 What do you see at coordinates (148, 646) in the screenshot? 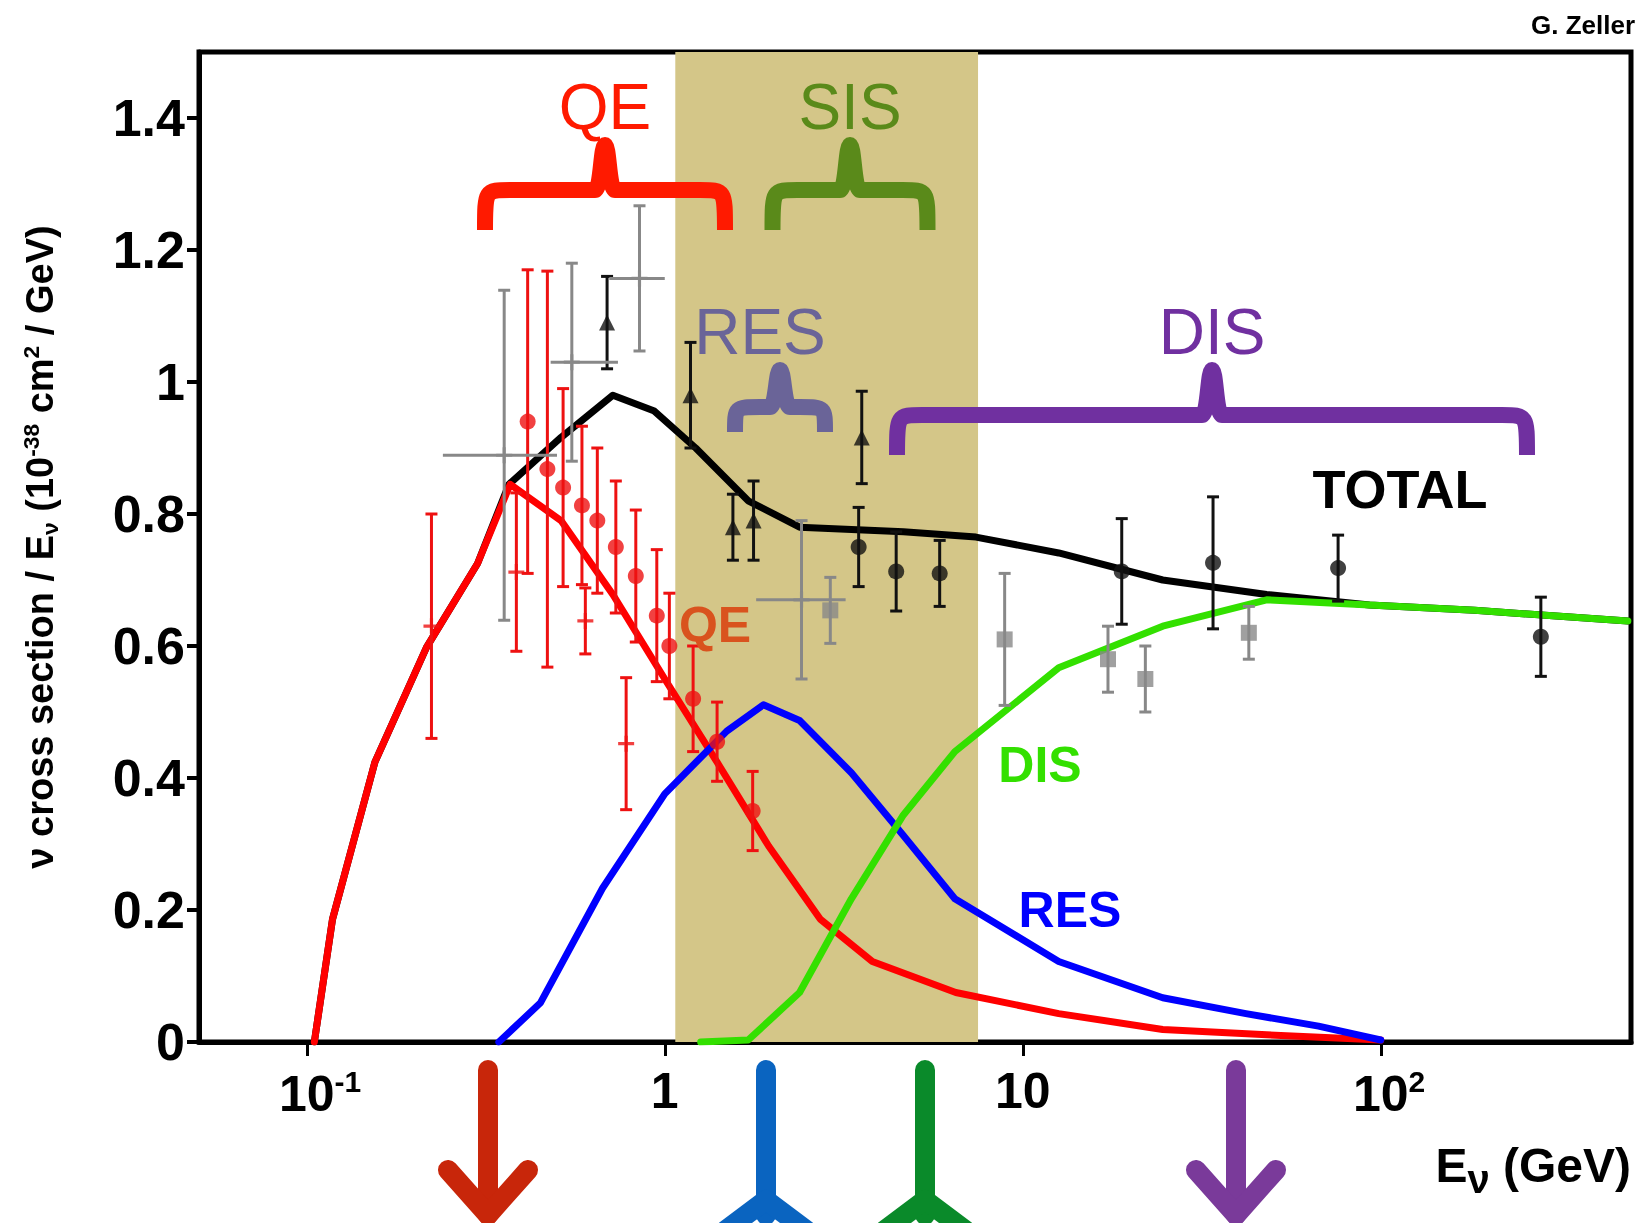
I see `y-tick-label: 0.6` at bounding box center [148, 646].